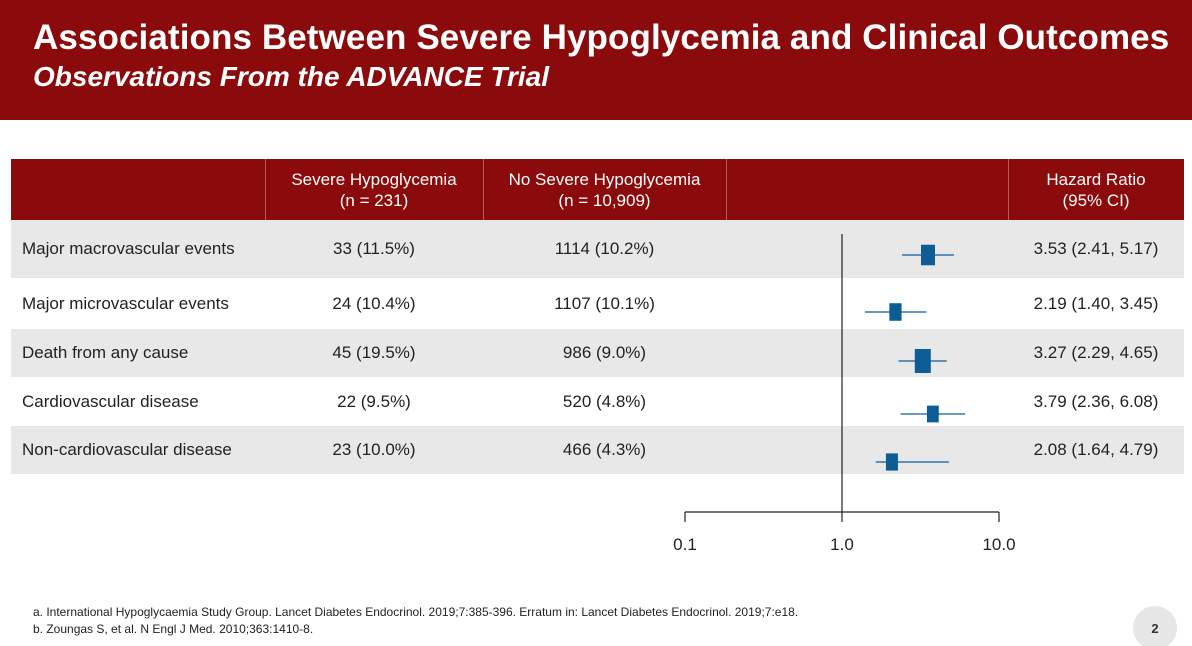  What do you see at coordinates (291, 76) in the screenshot?
I see `page-subtitle: Observations From the ADVANCE Trial` at bounding box center [291, 76].